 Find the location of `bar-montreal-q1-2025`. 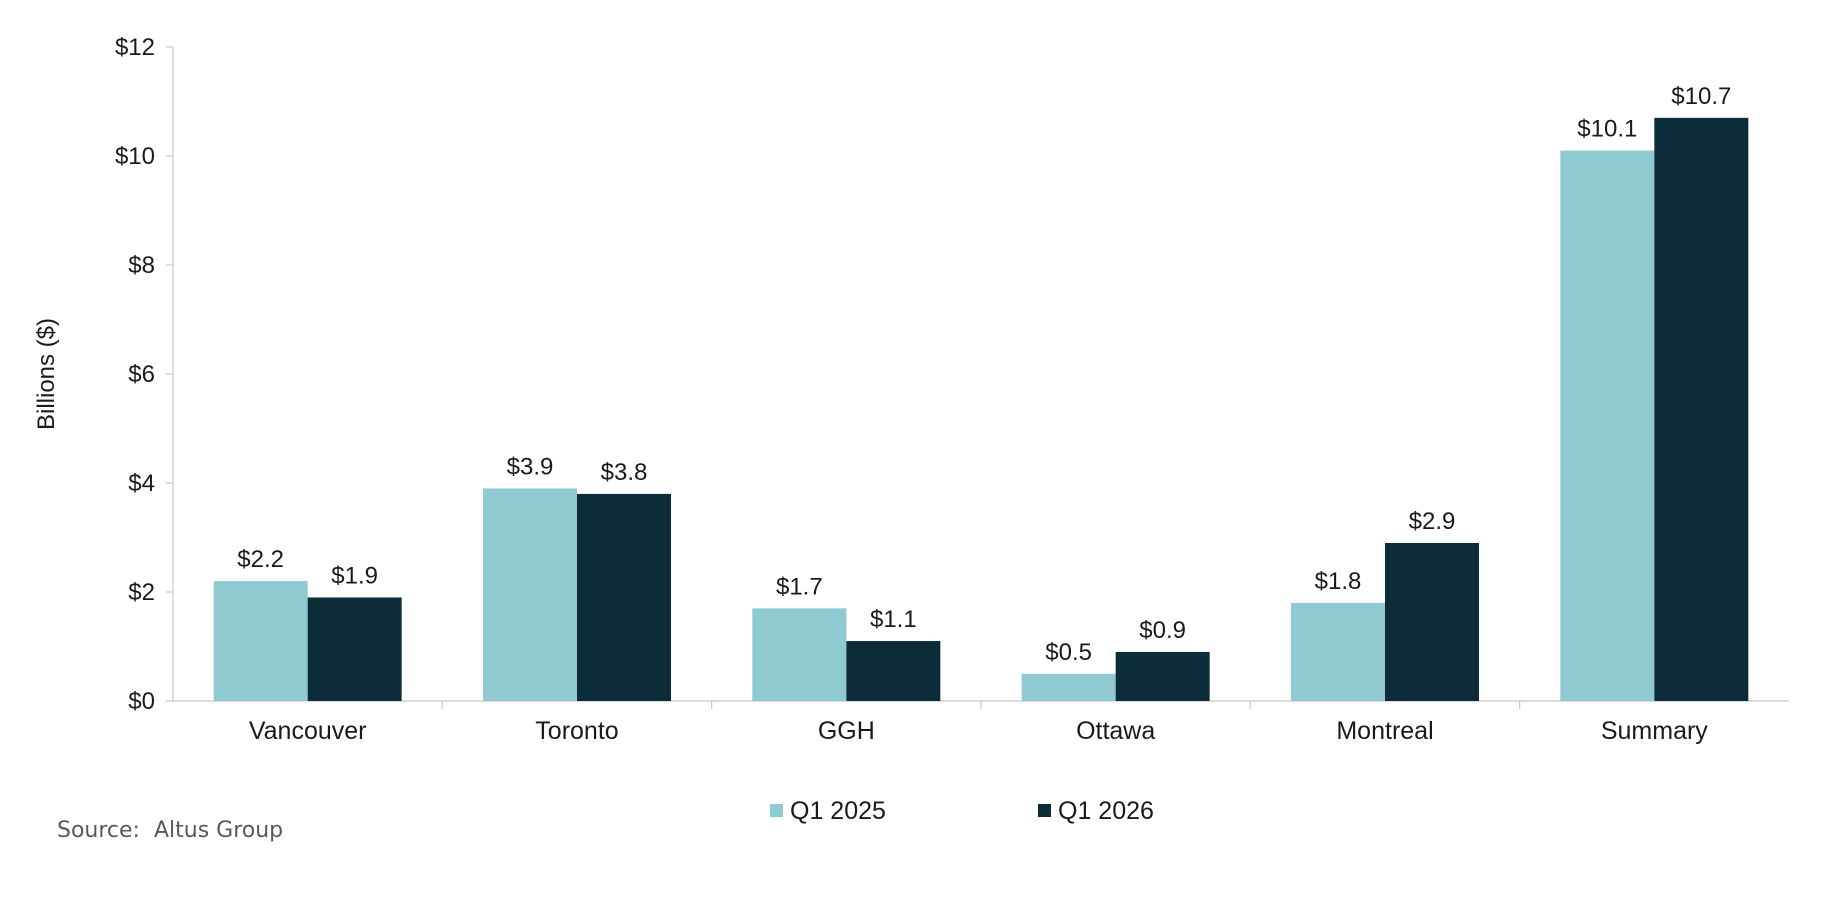

bar-montreal-q1-2025 is located at coordinates (1338, 651).